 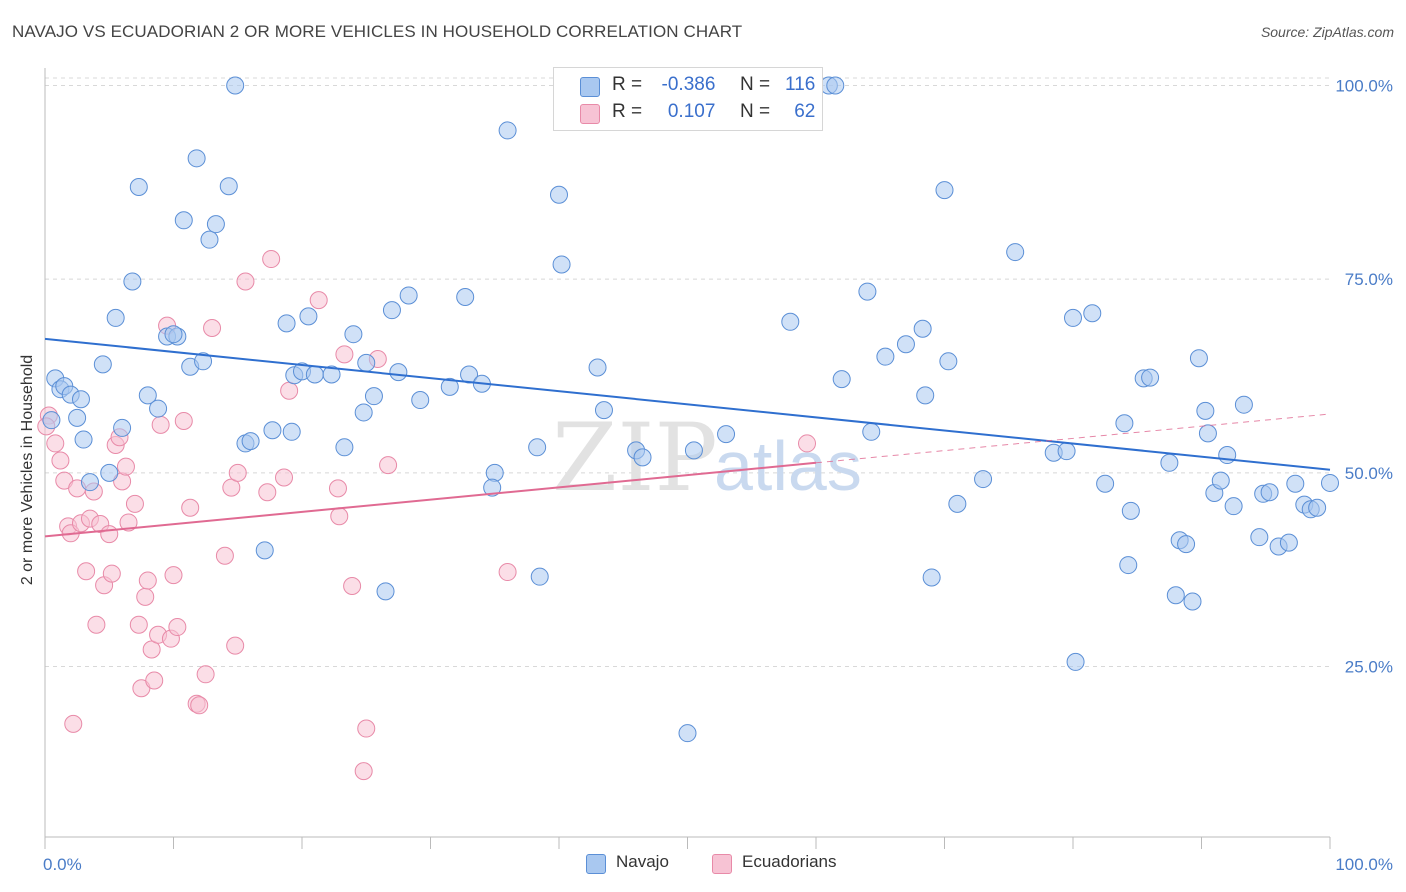 What do you see at coordinates (1369, 279) in the screenshot?
I see `y-tick-label: 75.0%` at bounding box center [1369, 279].